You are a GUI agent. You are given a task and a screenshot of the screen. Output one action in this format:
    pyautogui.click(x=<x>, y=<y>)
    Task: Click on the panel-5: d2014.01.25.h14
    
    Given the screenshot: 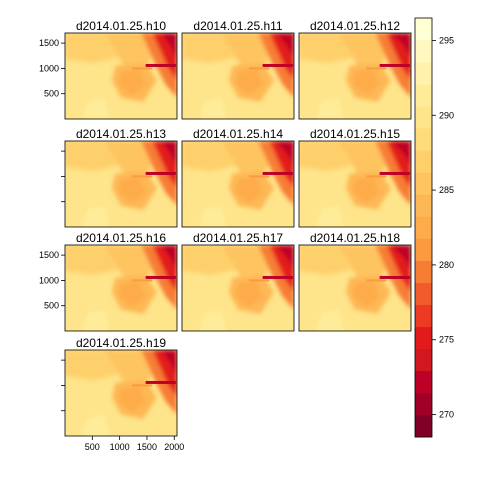 What is the action you would take?
    pyautogui.click(x=238, y=177)
    